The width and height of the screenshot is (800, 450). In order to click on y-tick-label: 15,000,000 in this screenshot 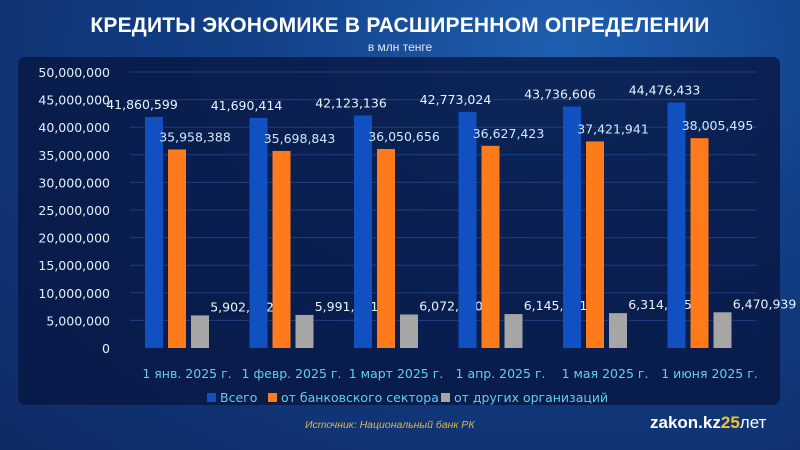, I will do `click(74, 265)`.